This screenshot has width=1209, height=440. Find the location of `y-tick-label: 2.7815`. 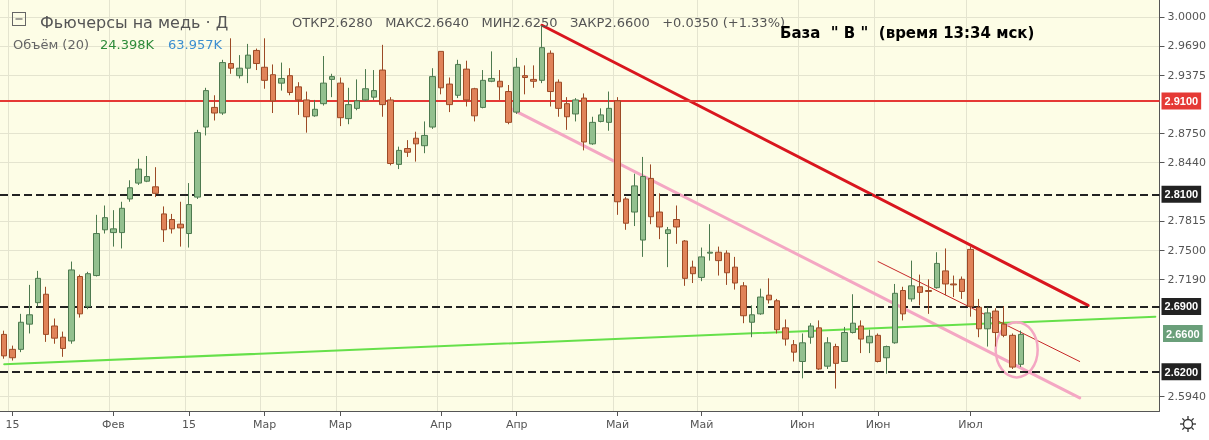

y-tick-label: 2.7815 is located at coordinates (1187, 221).